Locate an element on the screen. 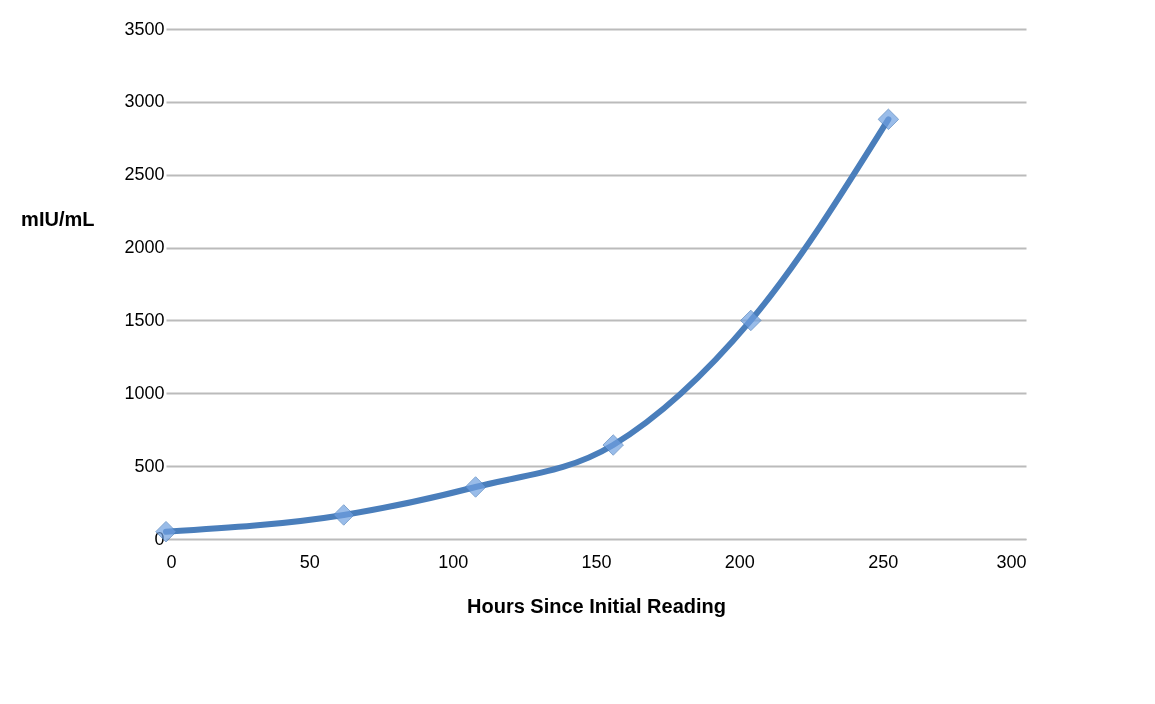 This screenshot has height=704, width=1155. x-tick-label: 150 is located at coordinates (596, 561).